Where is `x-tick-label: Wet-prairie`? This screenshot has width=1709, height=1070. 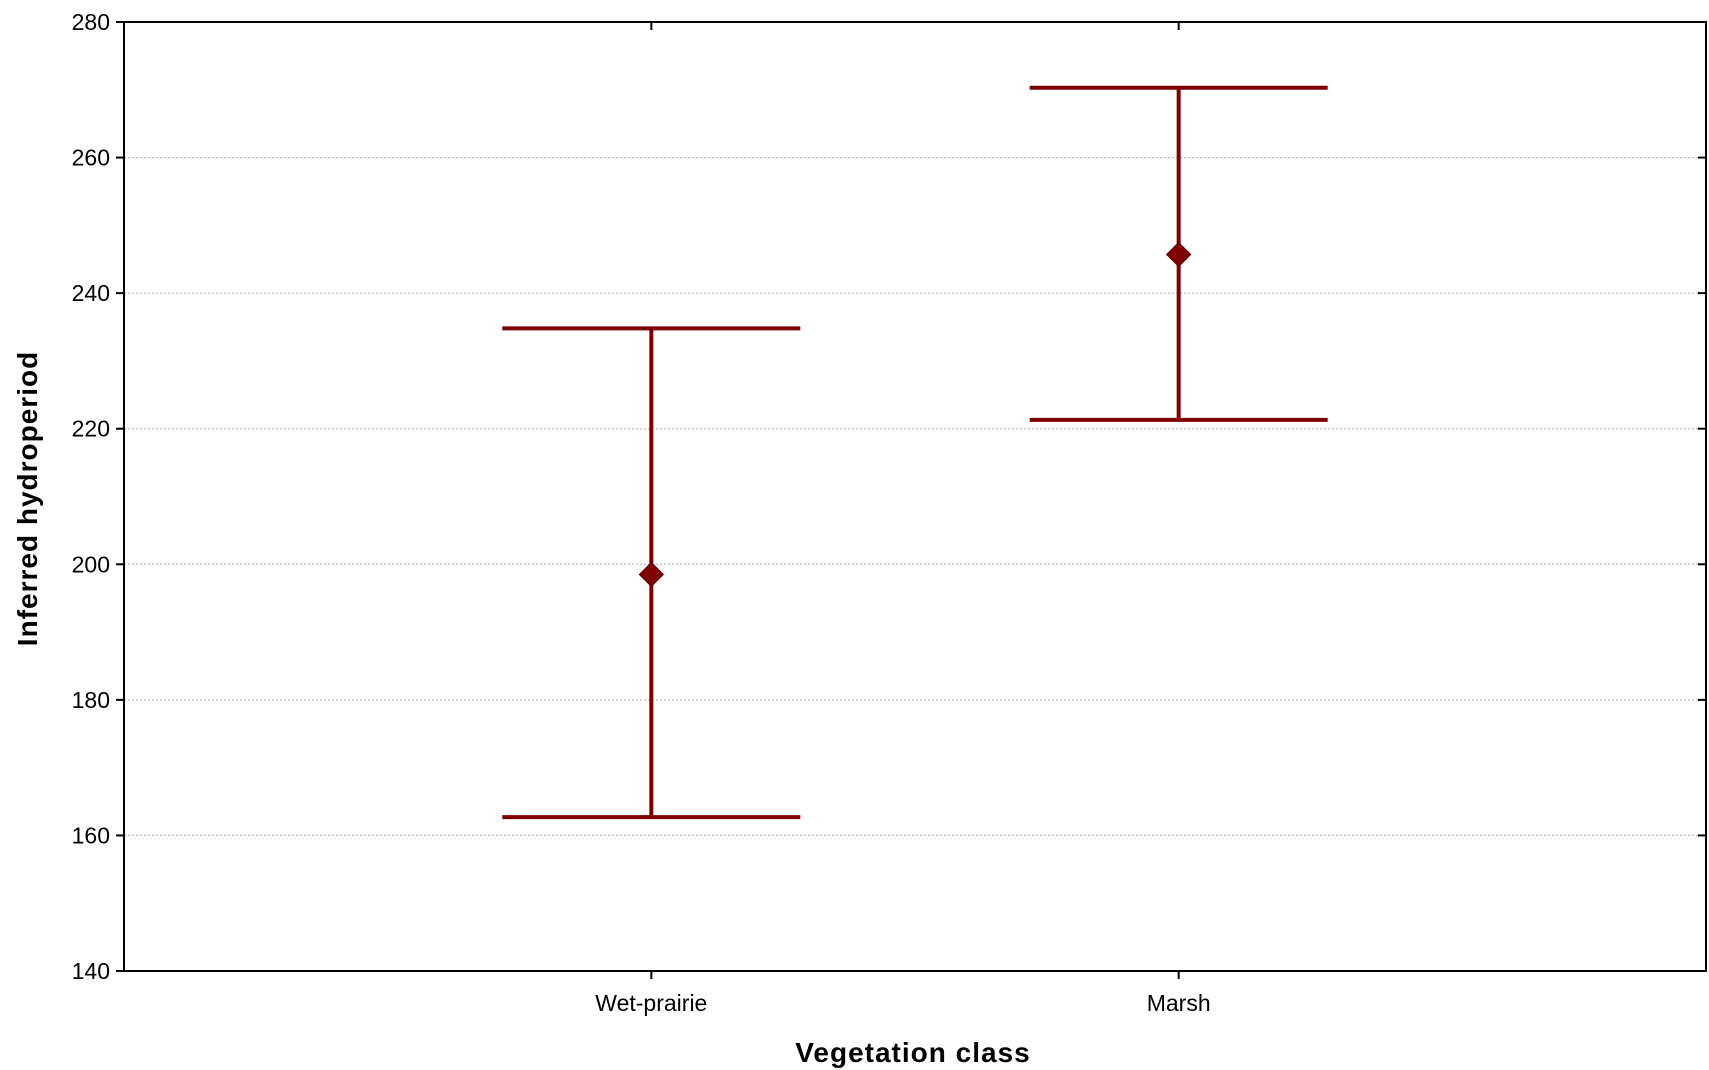
x-tick-label: Wet-prairie is located at coordinates (651, 1003).